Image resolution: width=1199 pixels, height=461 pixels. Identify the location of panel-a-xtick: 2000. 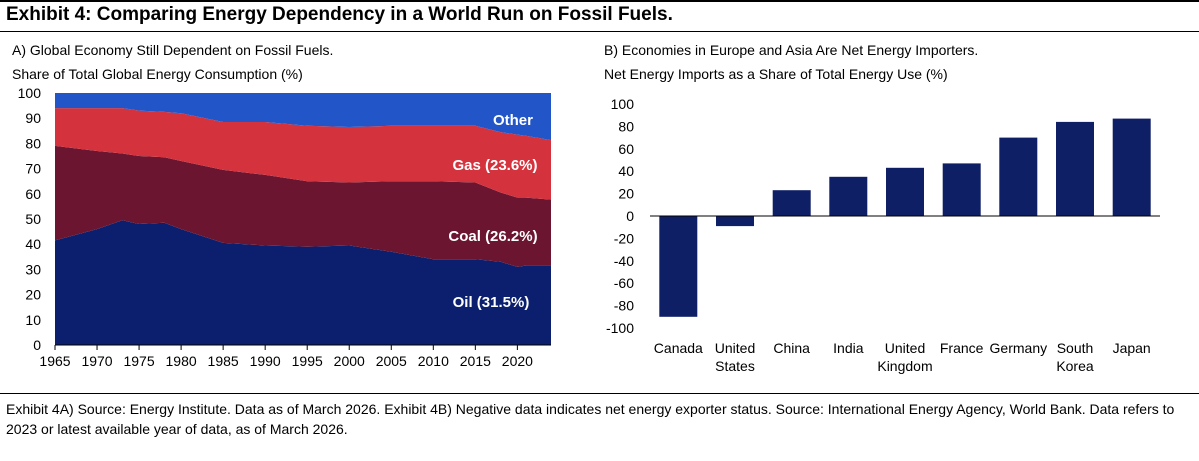
(349, 361).